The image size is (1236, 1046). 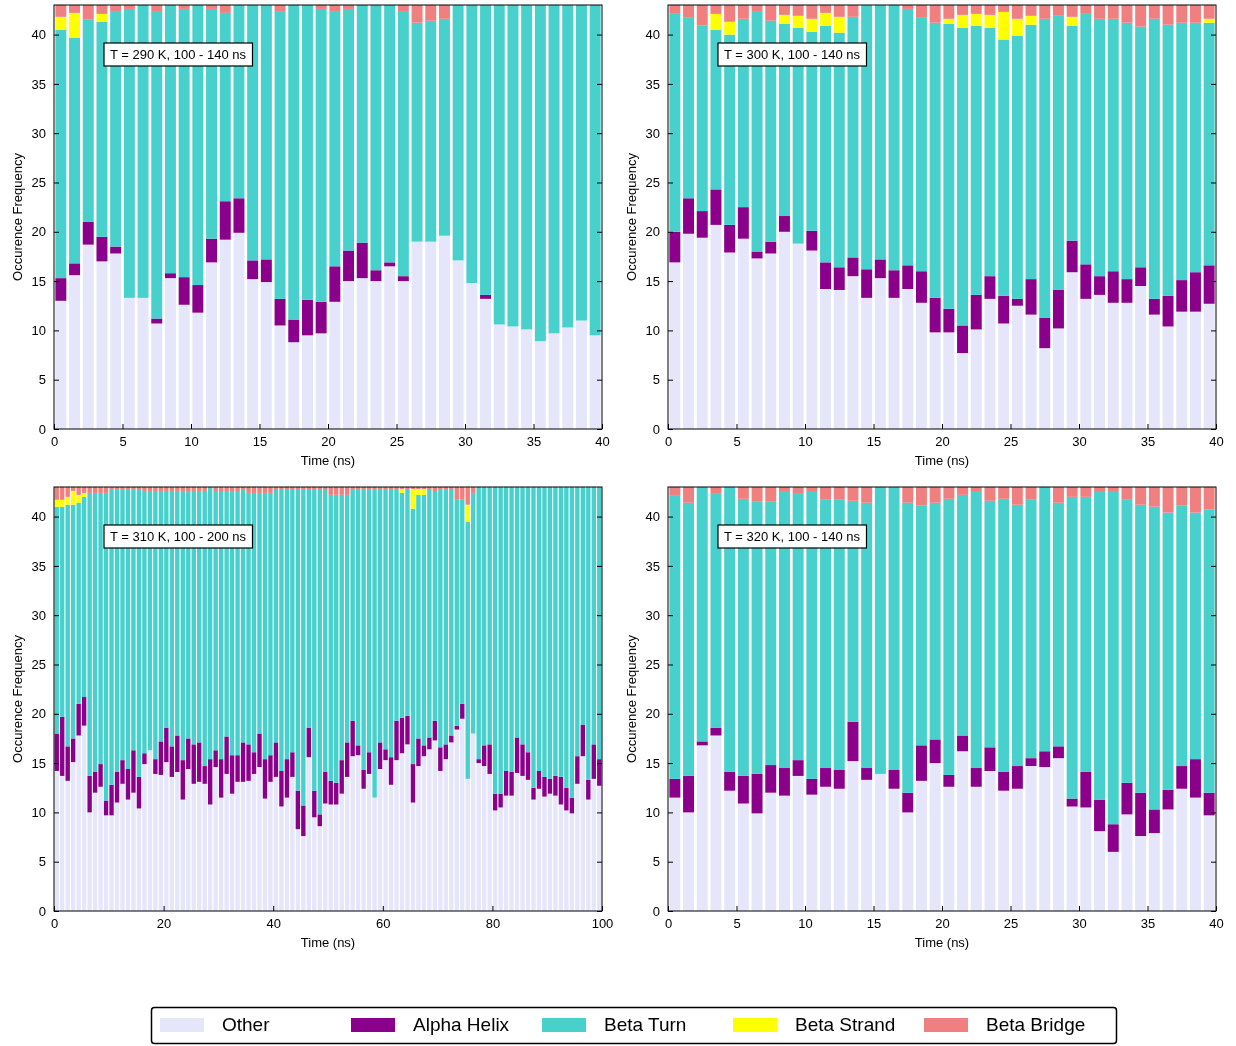 I want to click on x-tick-label: 100, so click(x=602, y=924).